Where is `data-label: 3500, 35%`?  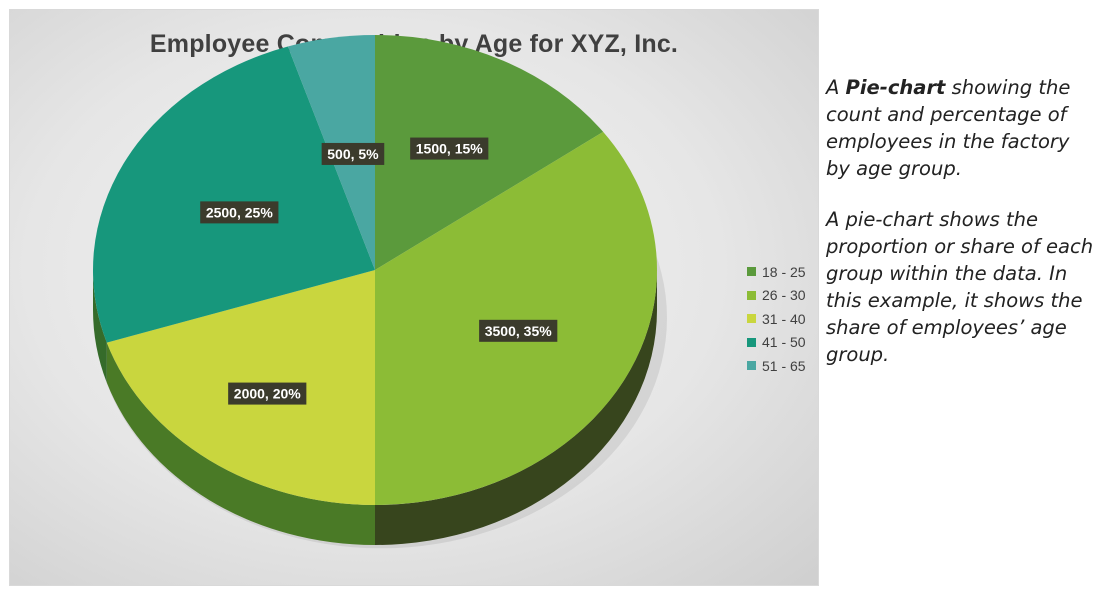
data-label: 3500, 35% is located at coordinates (518, 330).